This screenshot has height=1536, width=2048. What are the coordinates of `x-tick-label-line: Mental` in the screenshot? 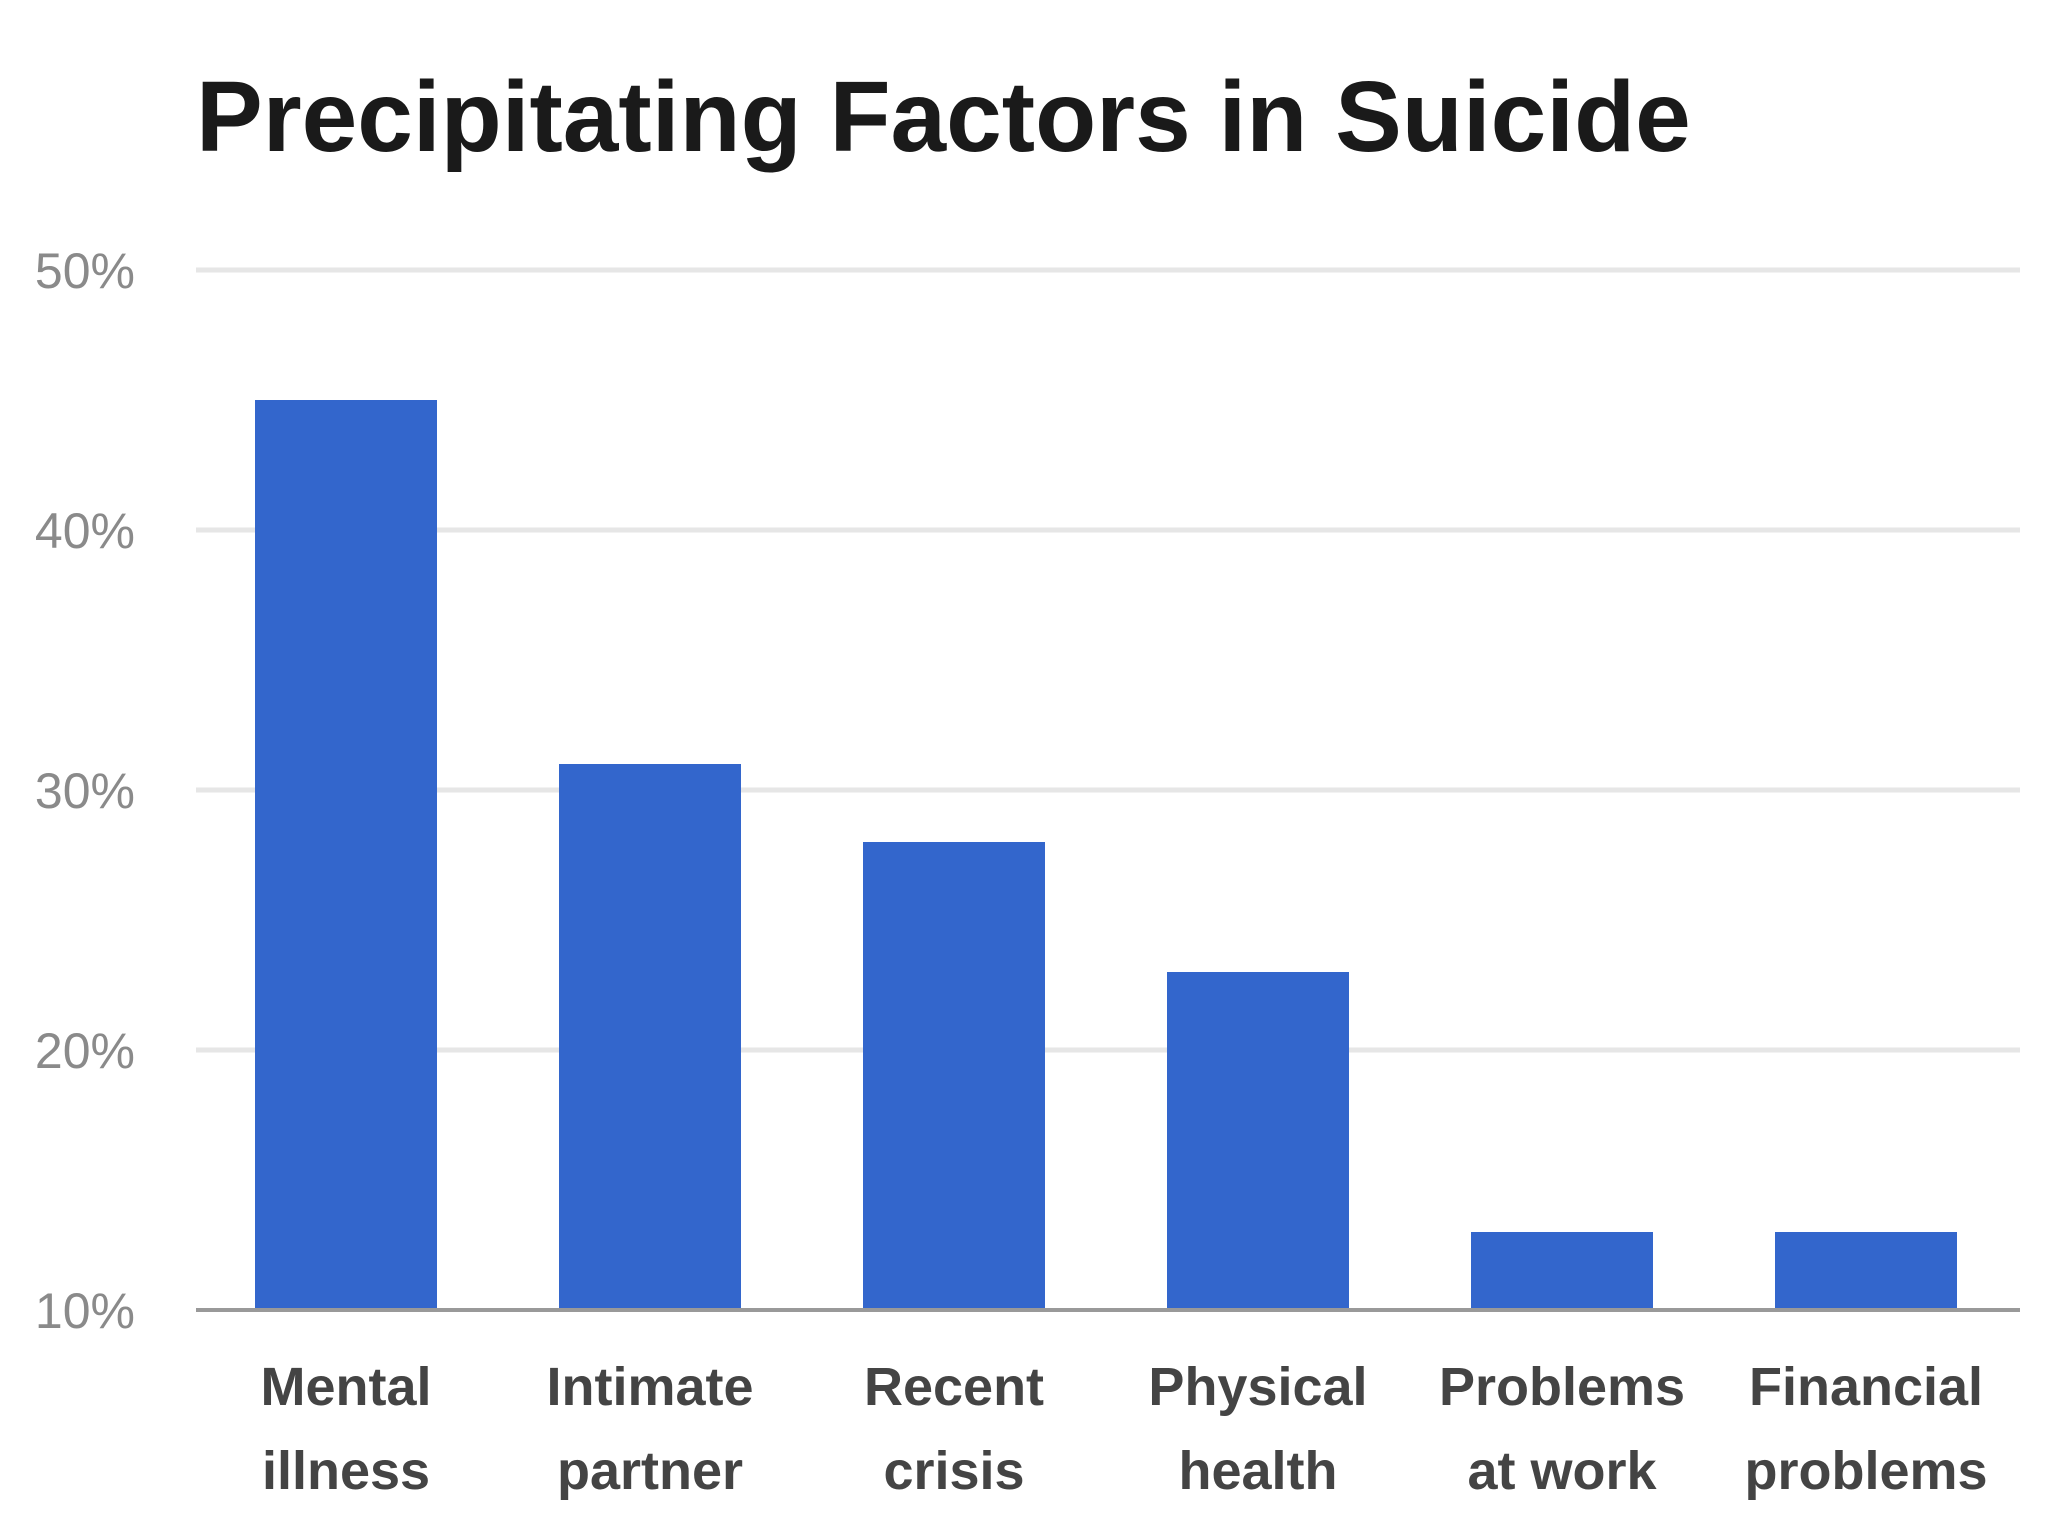 It's located at (345, 1387).